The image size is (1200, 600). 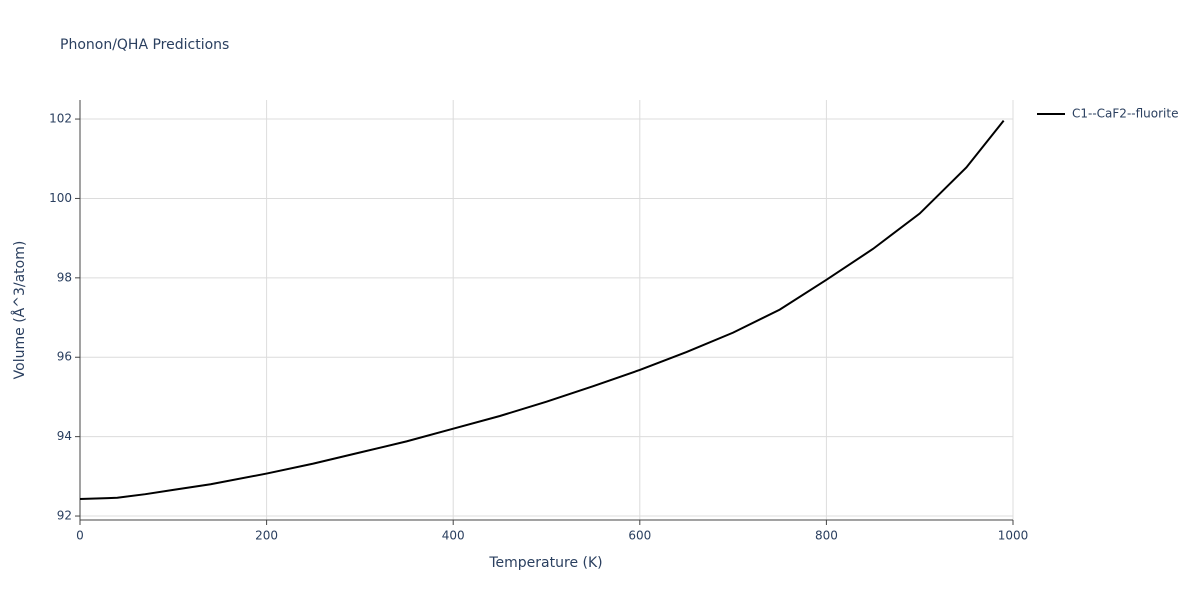 What do you see at coordinates (64, 357) in the screenshot?
I see `y-tick-label: 96` at bounding box center [64, 357].